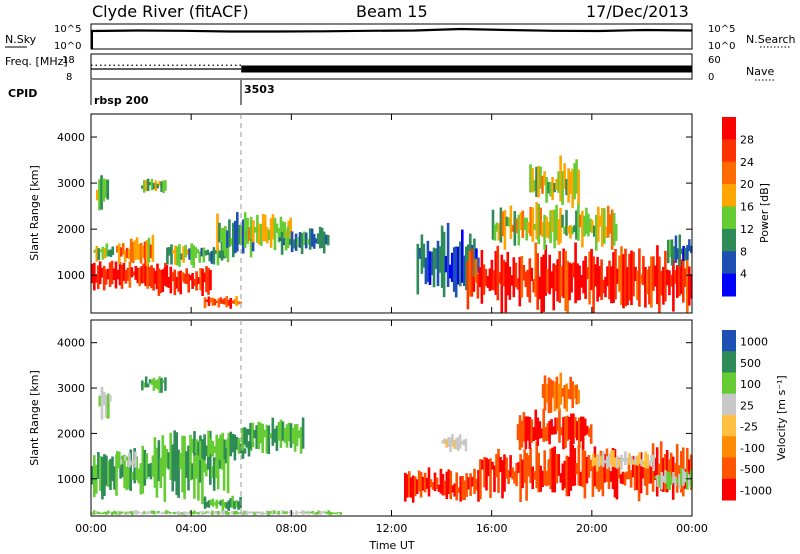 Image resolution: width=800 pixels, height=554 pixels. Describe the element at coordinates (400, 37) in the screenshot. I see `noise-panel: N.Sky 10^5 10^0 10^5 10^0 N.Search` at that location.